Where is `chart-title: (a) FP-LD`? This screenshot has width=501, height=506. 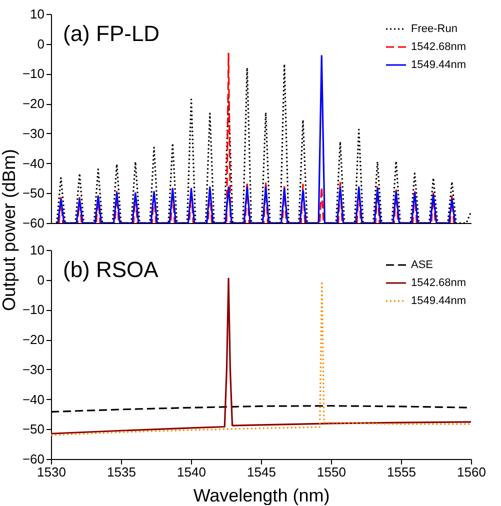
chart-title: (a) FP-LD is located at coordinates (111, 33).